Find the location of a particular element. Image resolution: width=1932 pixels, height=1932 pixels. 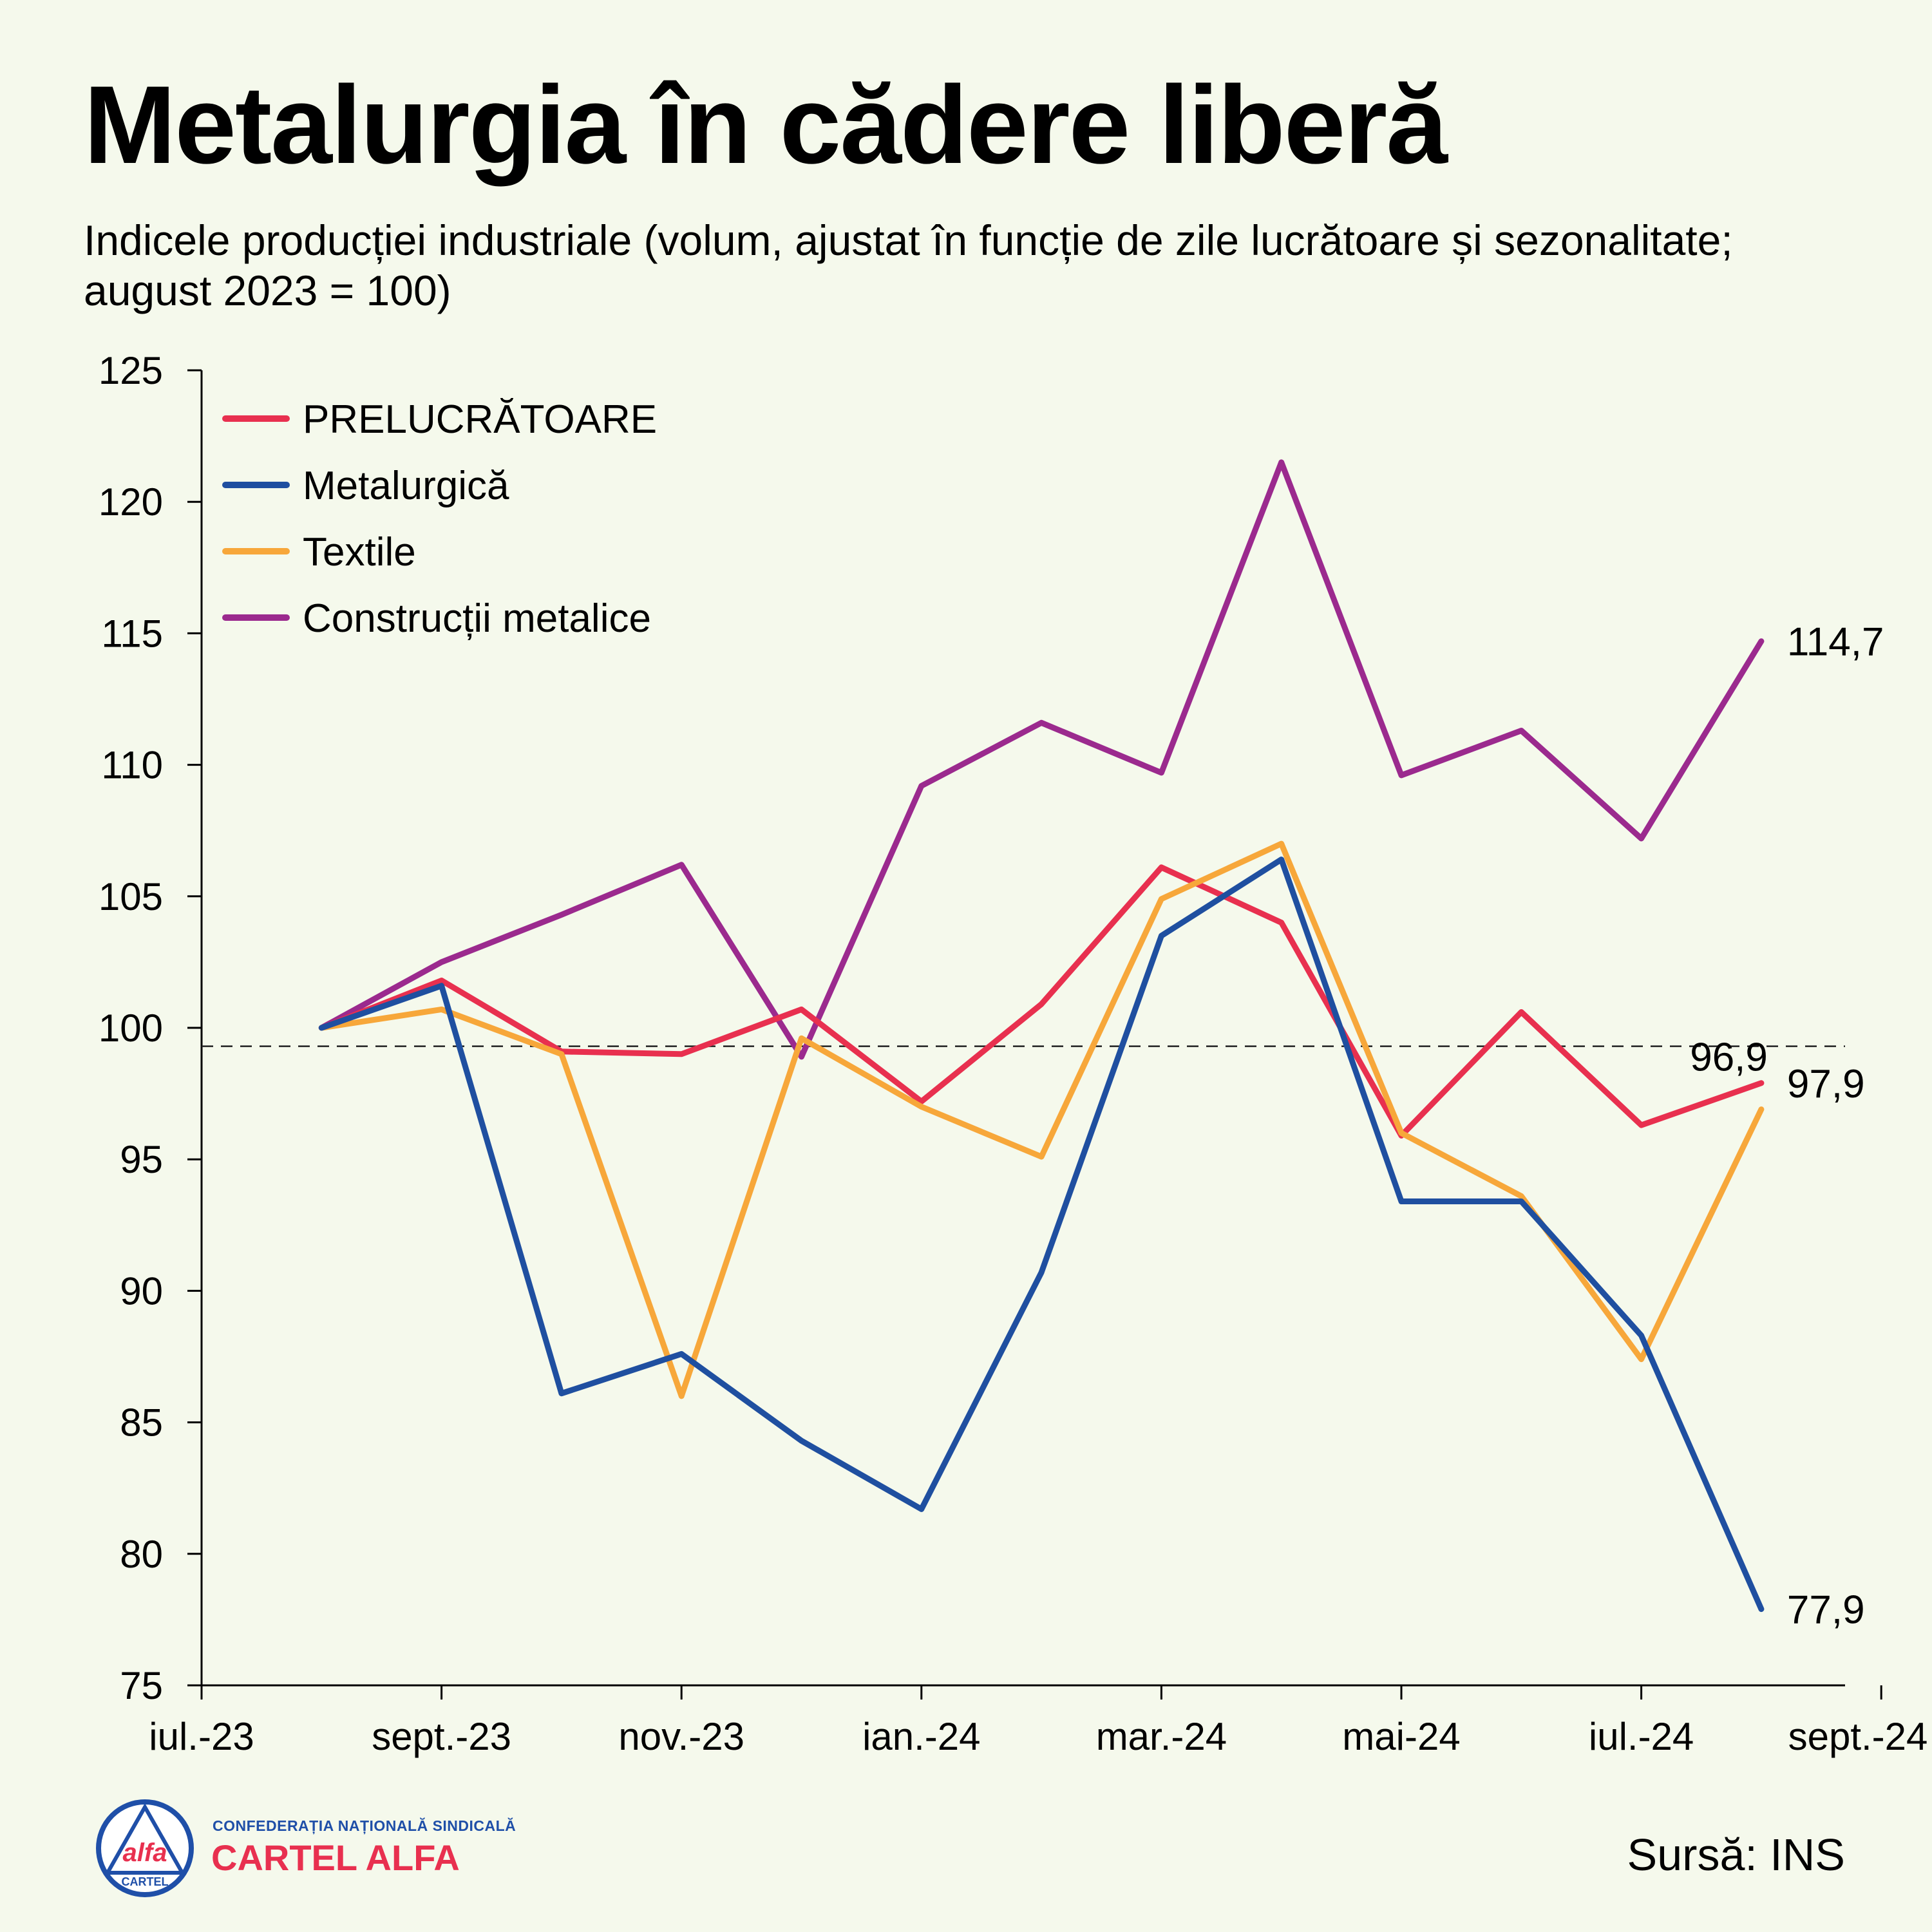

x-tick-label: mar.-24 is located at coordinates (1161, 1737).